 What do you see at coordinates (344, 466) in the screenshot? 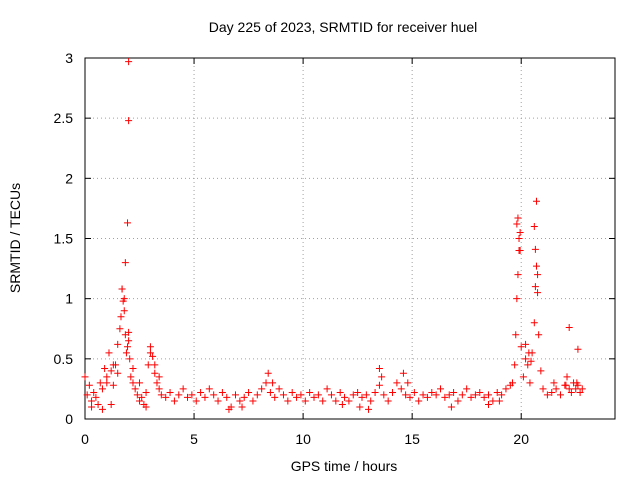
I see `x-axis-label: GPS time / hours` at bounding box center [344, 466].